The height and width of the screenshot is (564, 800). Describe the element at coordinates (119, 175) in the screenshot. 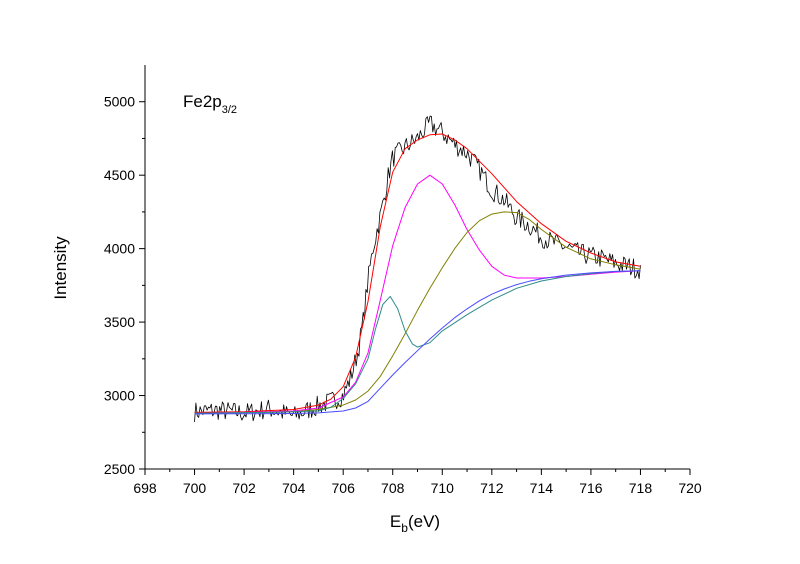

I see `y-tick-label: 4500` at that location.